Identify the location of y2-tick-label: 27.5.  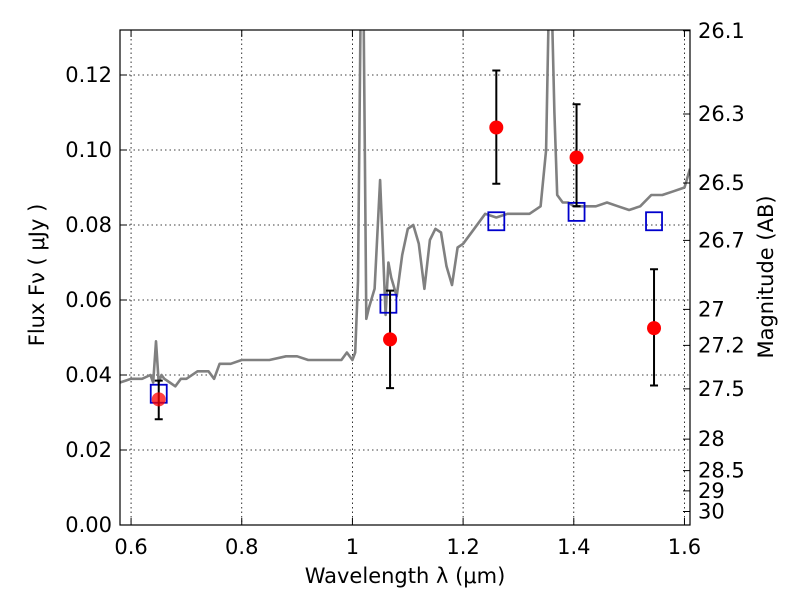
(721, 389).